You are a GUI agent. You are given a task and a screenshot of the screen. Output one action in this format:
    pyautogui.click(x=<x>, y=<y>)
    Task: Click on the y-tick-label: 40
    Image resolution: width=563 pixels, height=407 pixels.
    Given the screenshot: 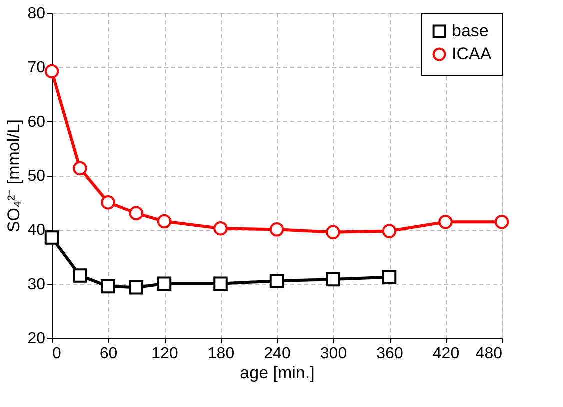 What is the action you would take?
    pyautogui.click(x=37, y=231)
    